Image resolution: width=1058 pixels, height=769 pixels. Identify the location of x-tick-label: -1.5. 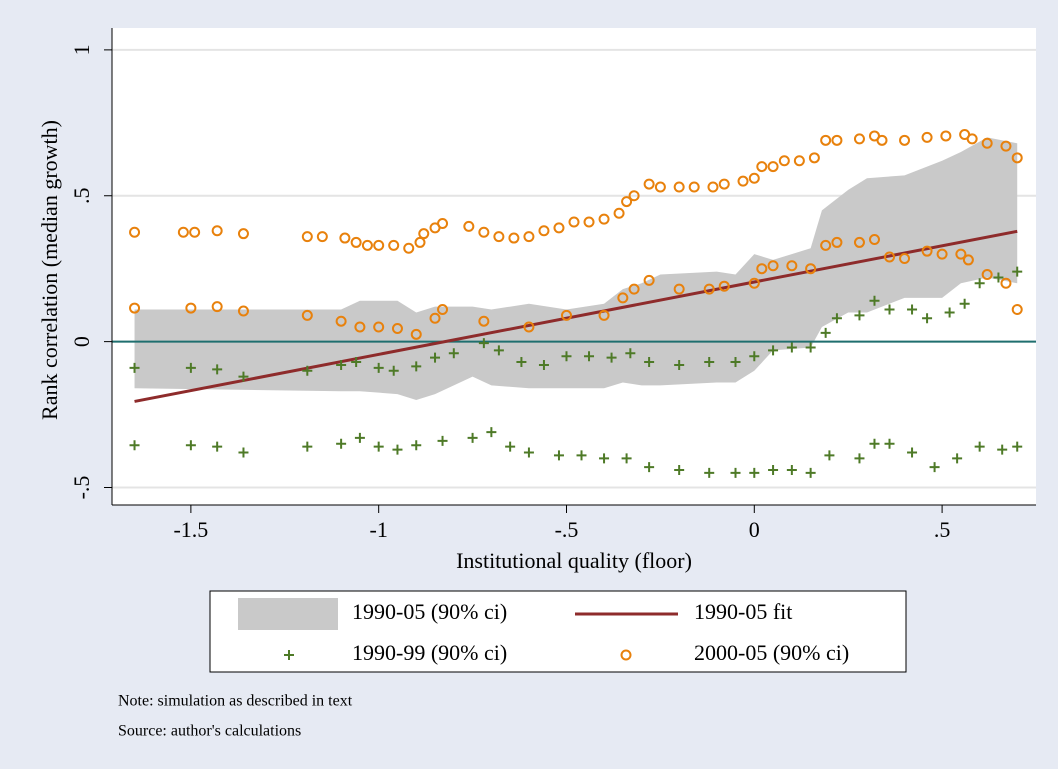
(190, 529).